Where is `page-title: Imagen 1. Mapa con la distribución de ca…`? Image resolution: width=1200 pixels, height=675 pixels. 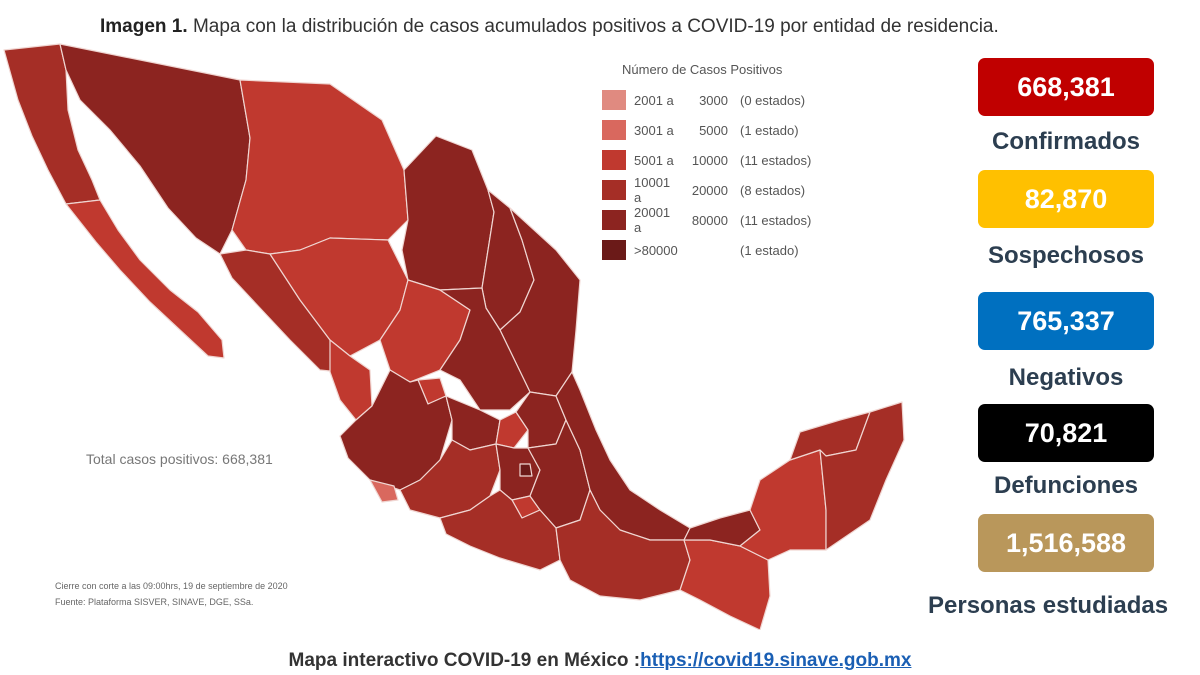 page-title: Imagen 1. Mapa con la distribución de ca… is located at coordinates (640, 27).